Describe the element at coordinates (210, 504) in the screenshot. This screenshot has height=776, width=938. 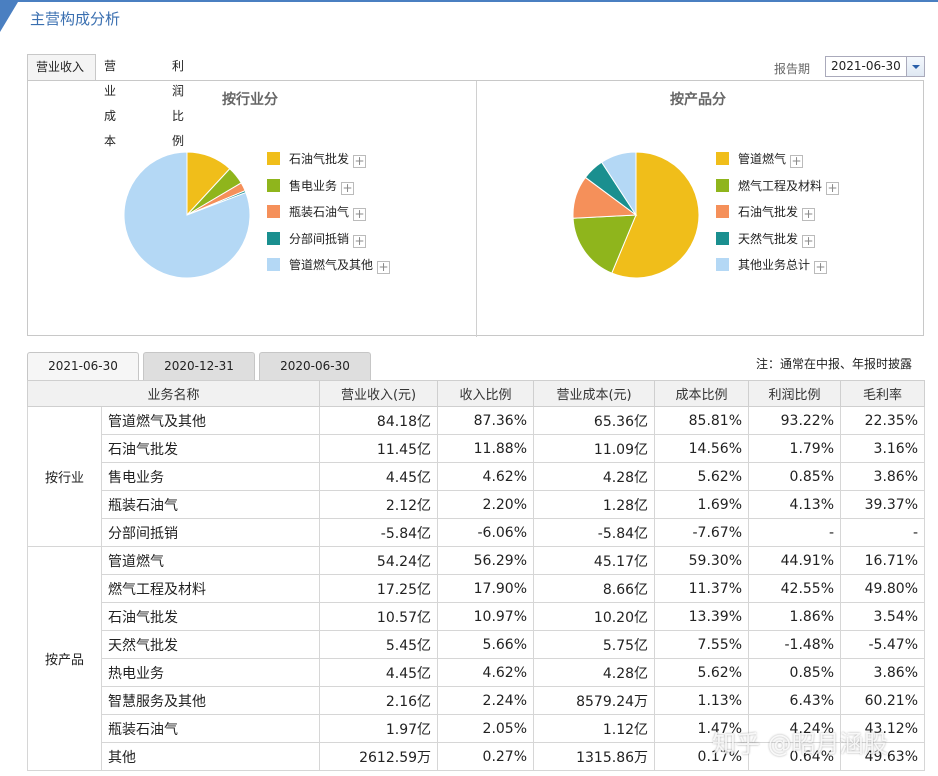
I see `business-name-cell: 瓶装石油气` at that location.